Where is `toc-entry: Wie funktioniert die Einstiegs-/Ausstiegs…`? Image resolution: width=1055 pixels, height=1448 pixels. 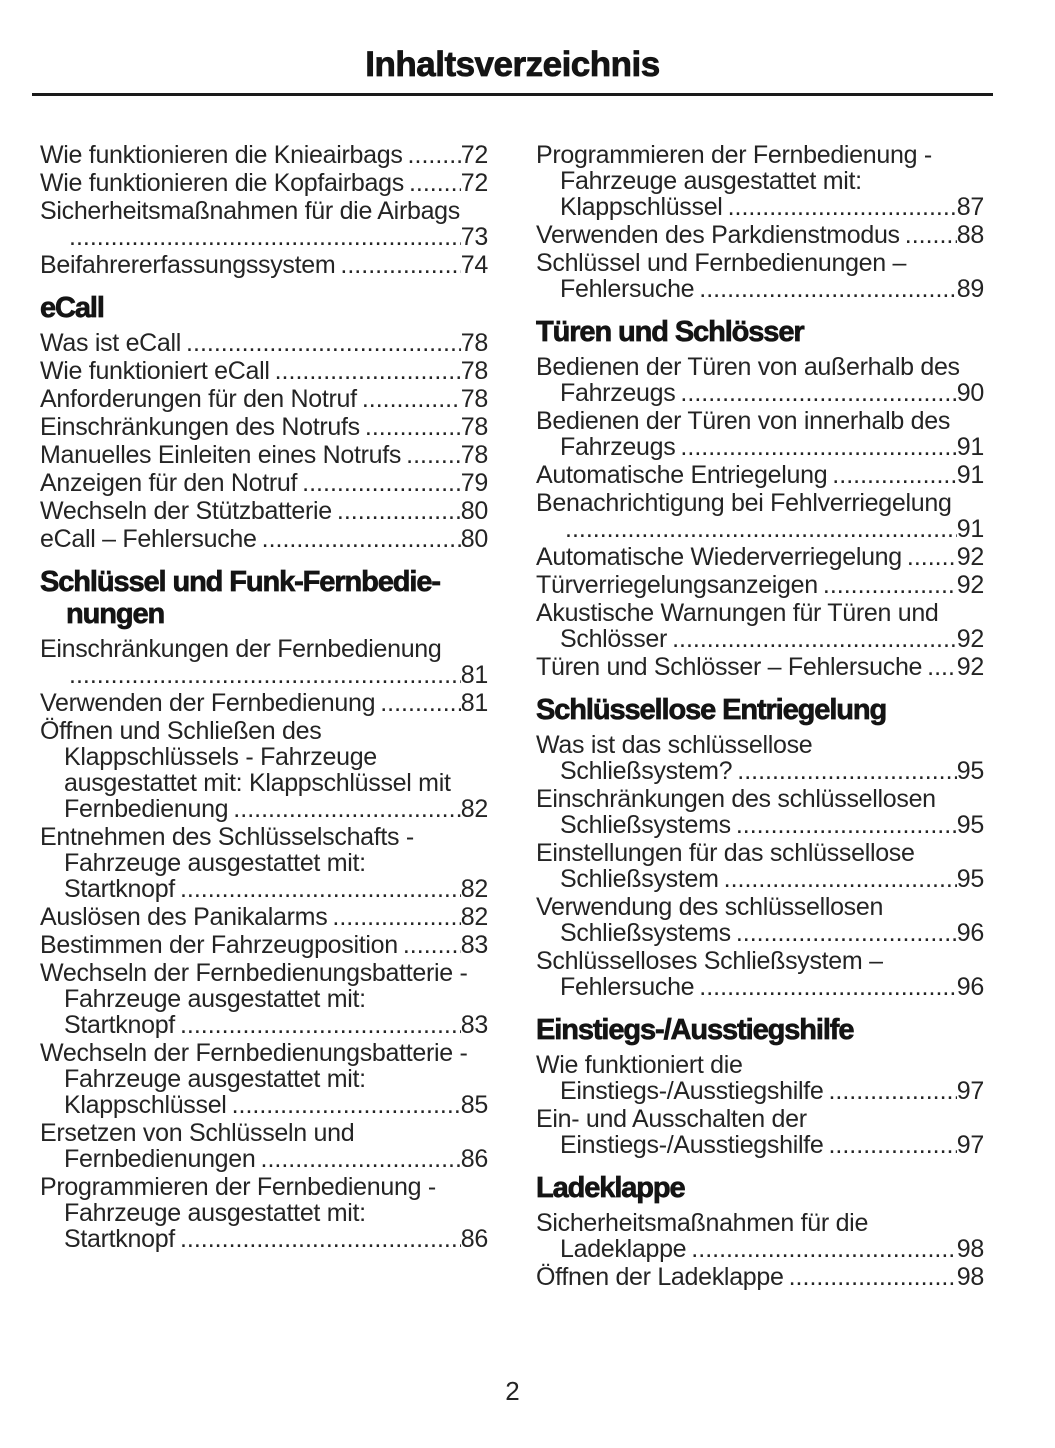
toc-entry: Wie funktioniert die Einstiegs-/Ausstiegs… is located at coordinates (760, 1078).